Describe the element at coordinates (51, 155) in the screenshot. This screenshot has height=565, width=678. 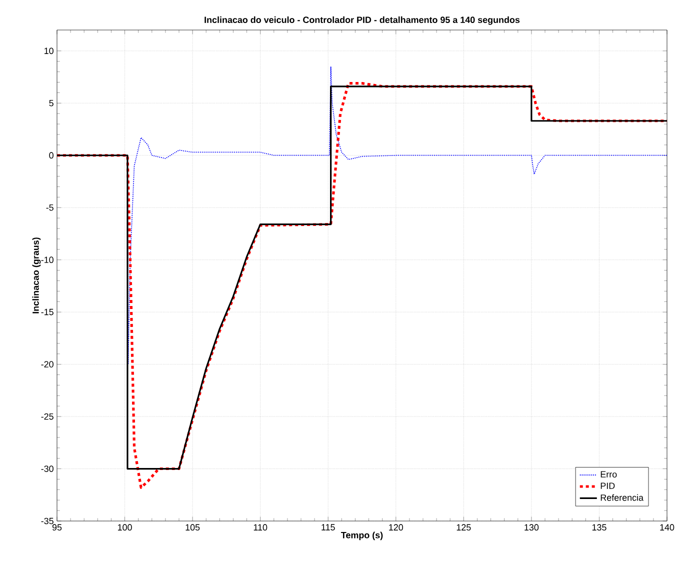
I see `y-tick-label: 0` at that location.